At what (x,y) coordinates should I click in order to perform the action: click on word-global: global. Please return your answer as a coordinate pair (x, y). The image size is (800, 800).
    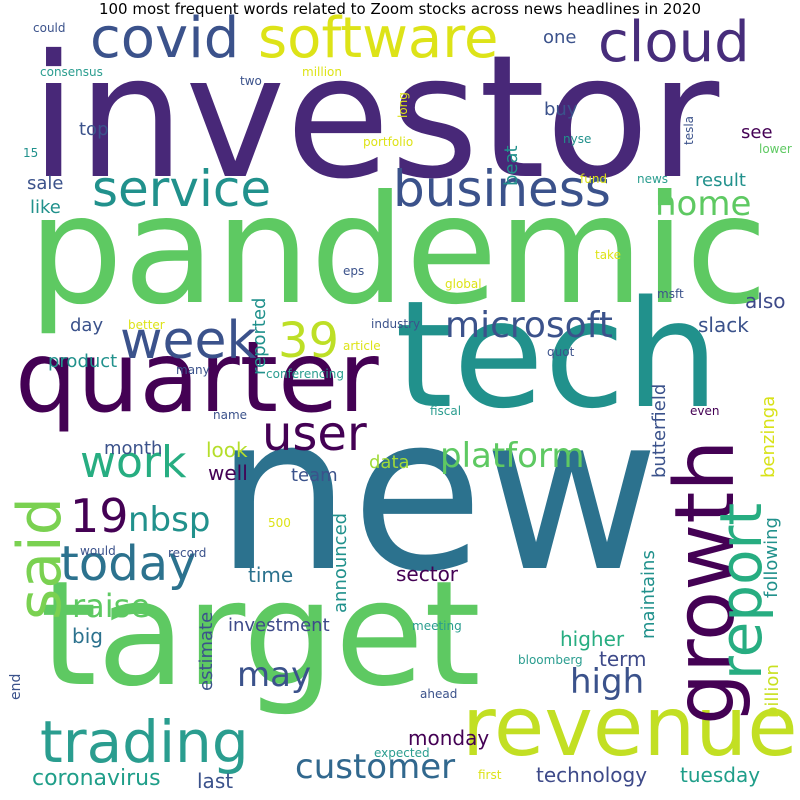
    Looking at the image, I should click on (463, 284).